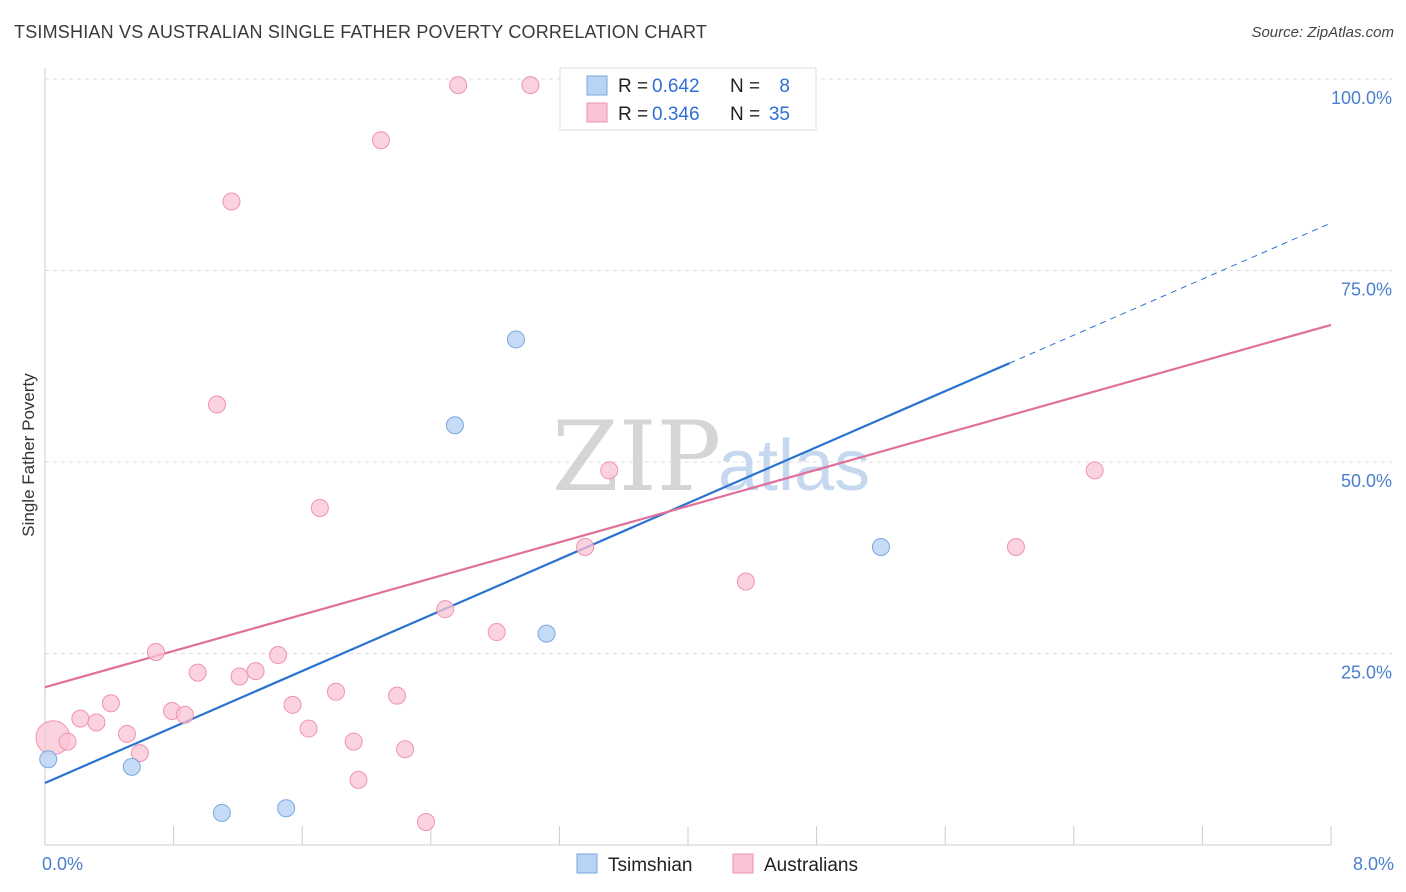  Describe the element at coordinates (28, 455) in the screenshot. I see `y-axis-label: Single Father Poverty` at that location.